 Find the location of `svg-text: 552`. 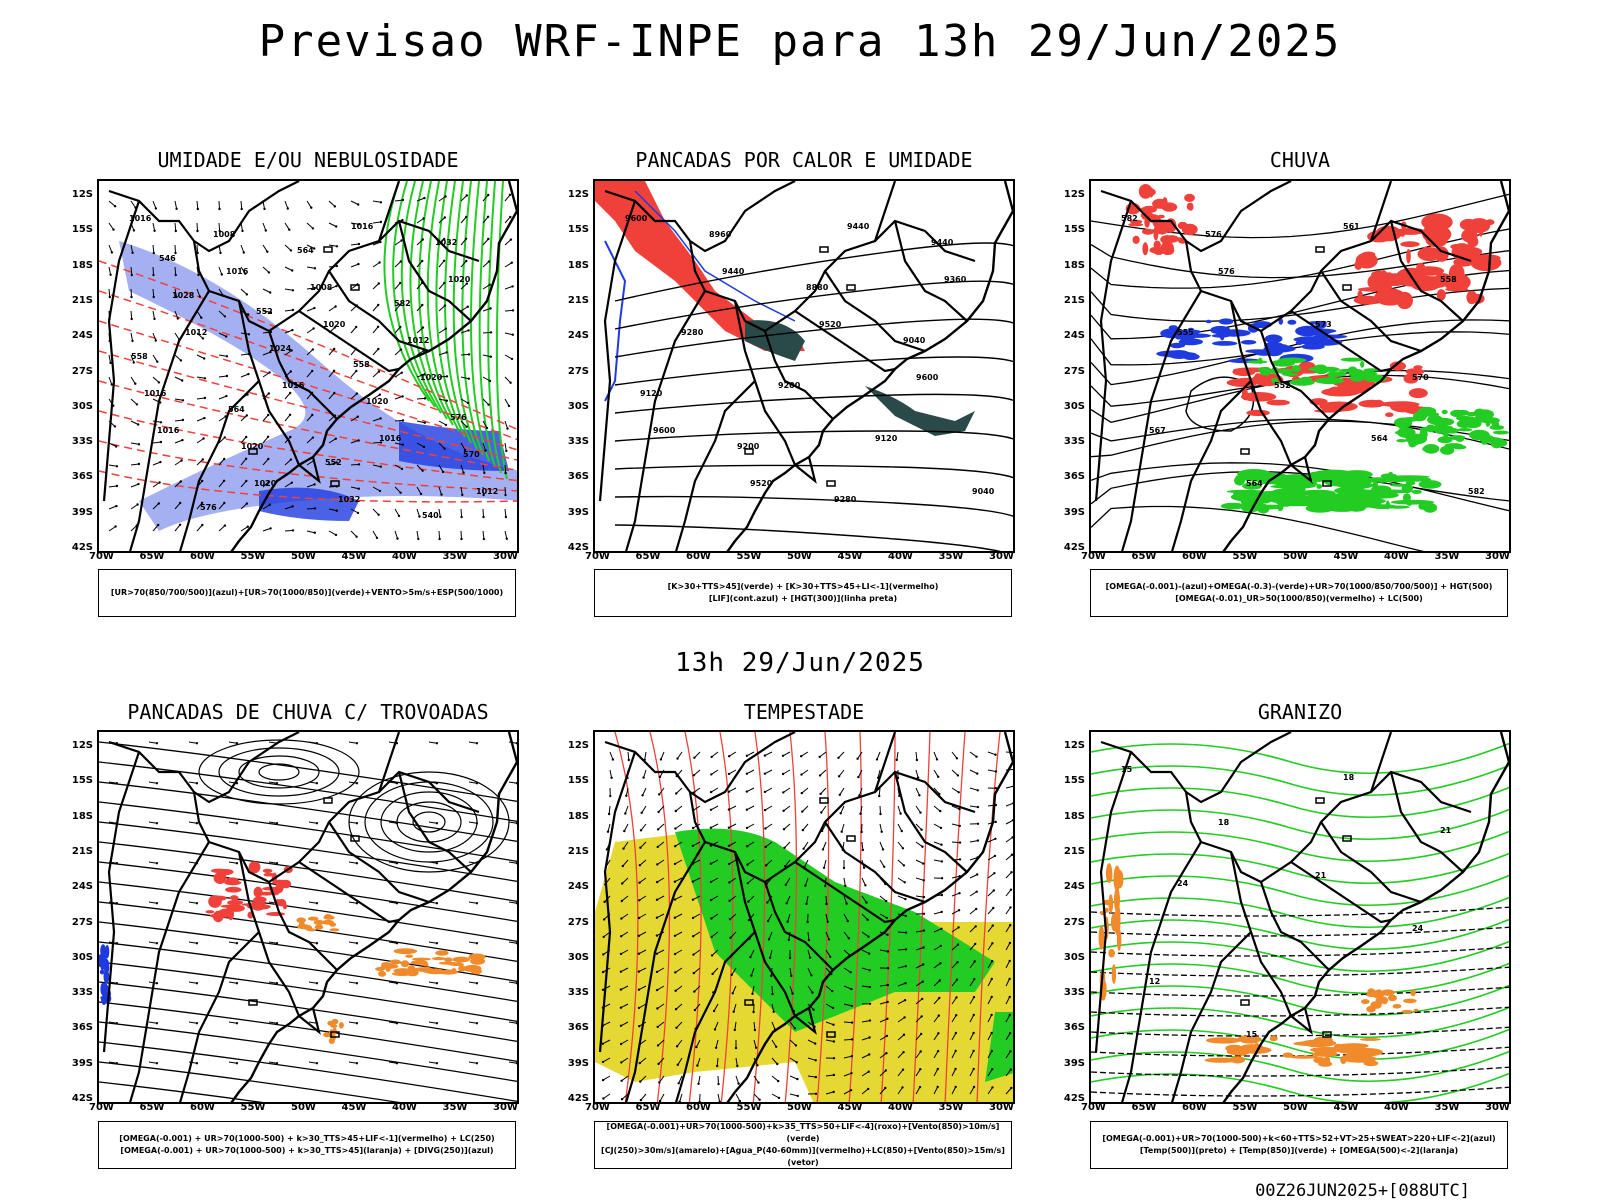

svg-text: 552 is located at coordinates (1282, 385).